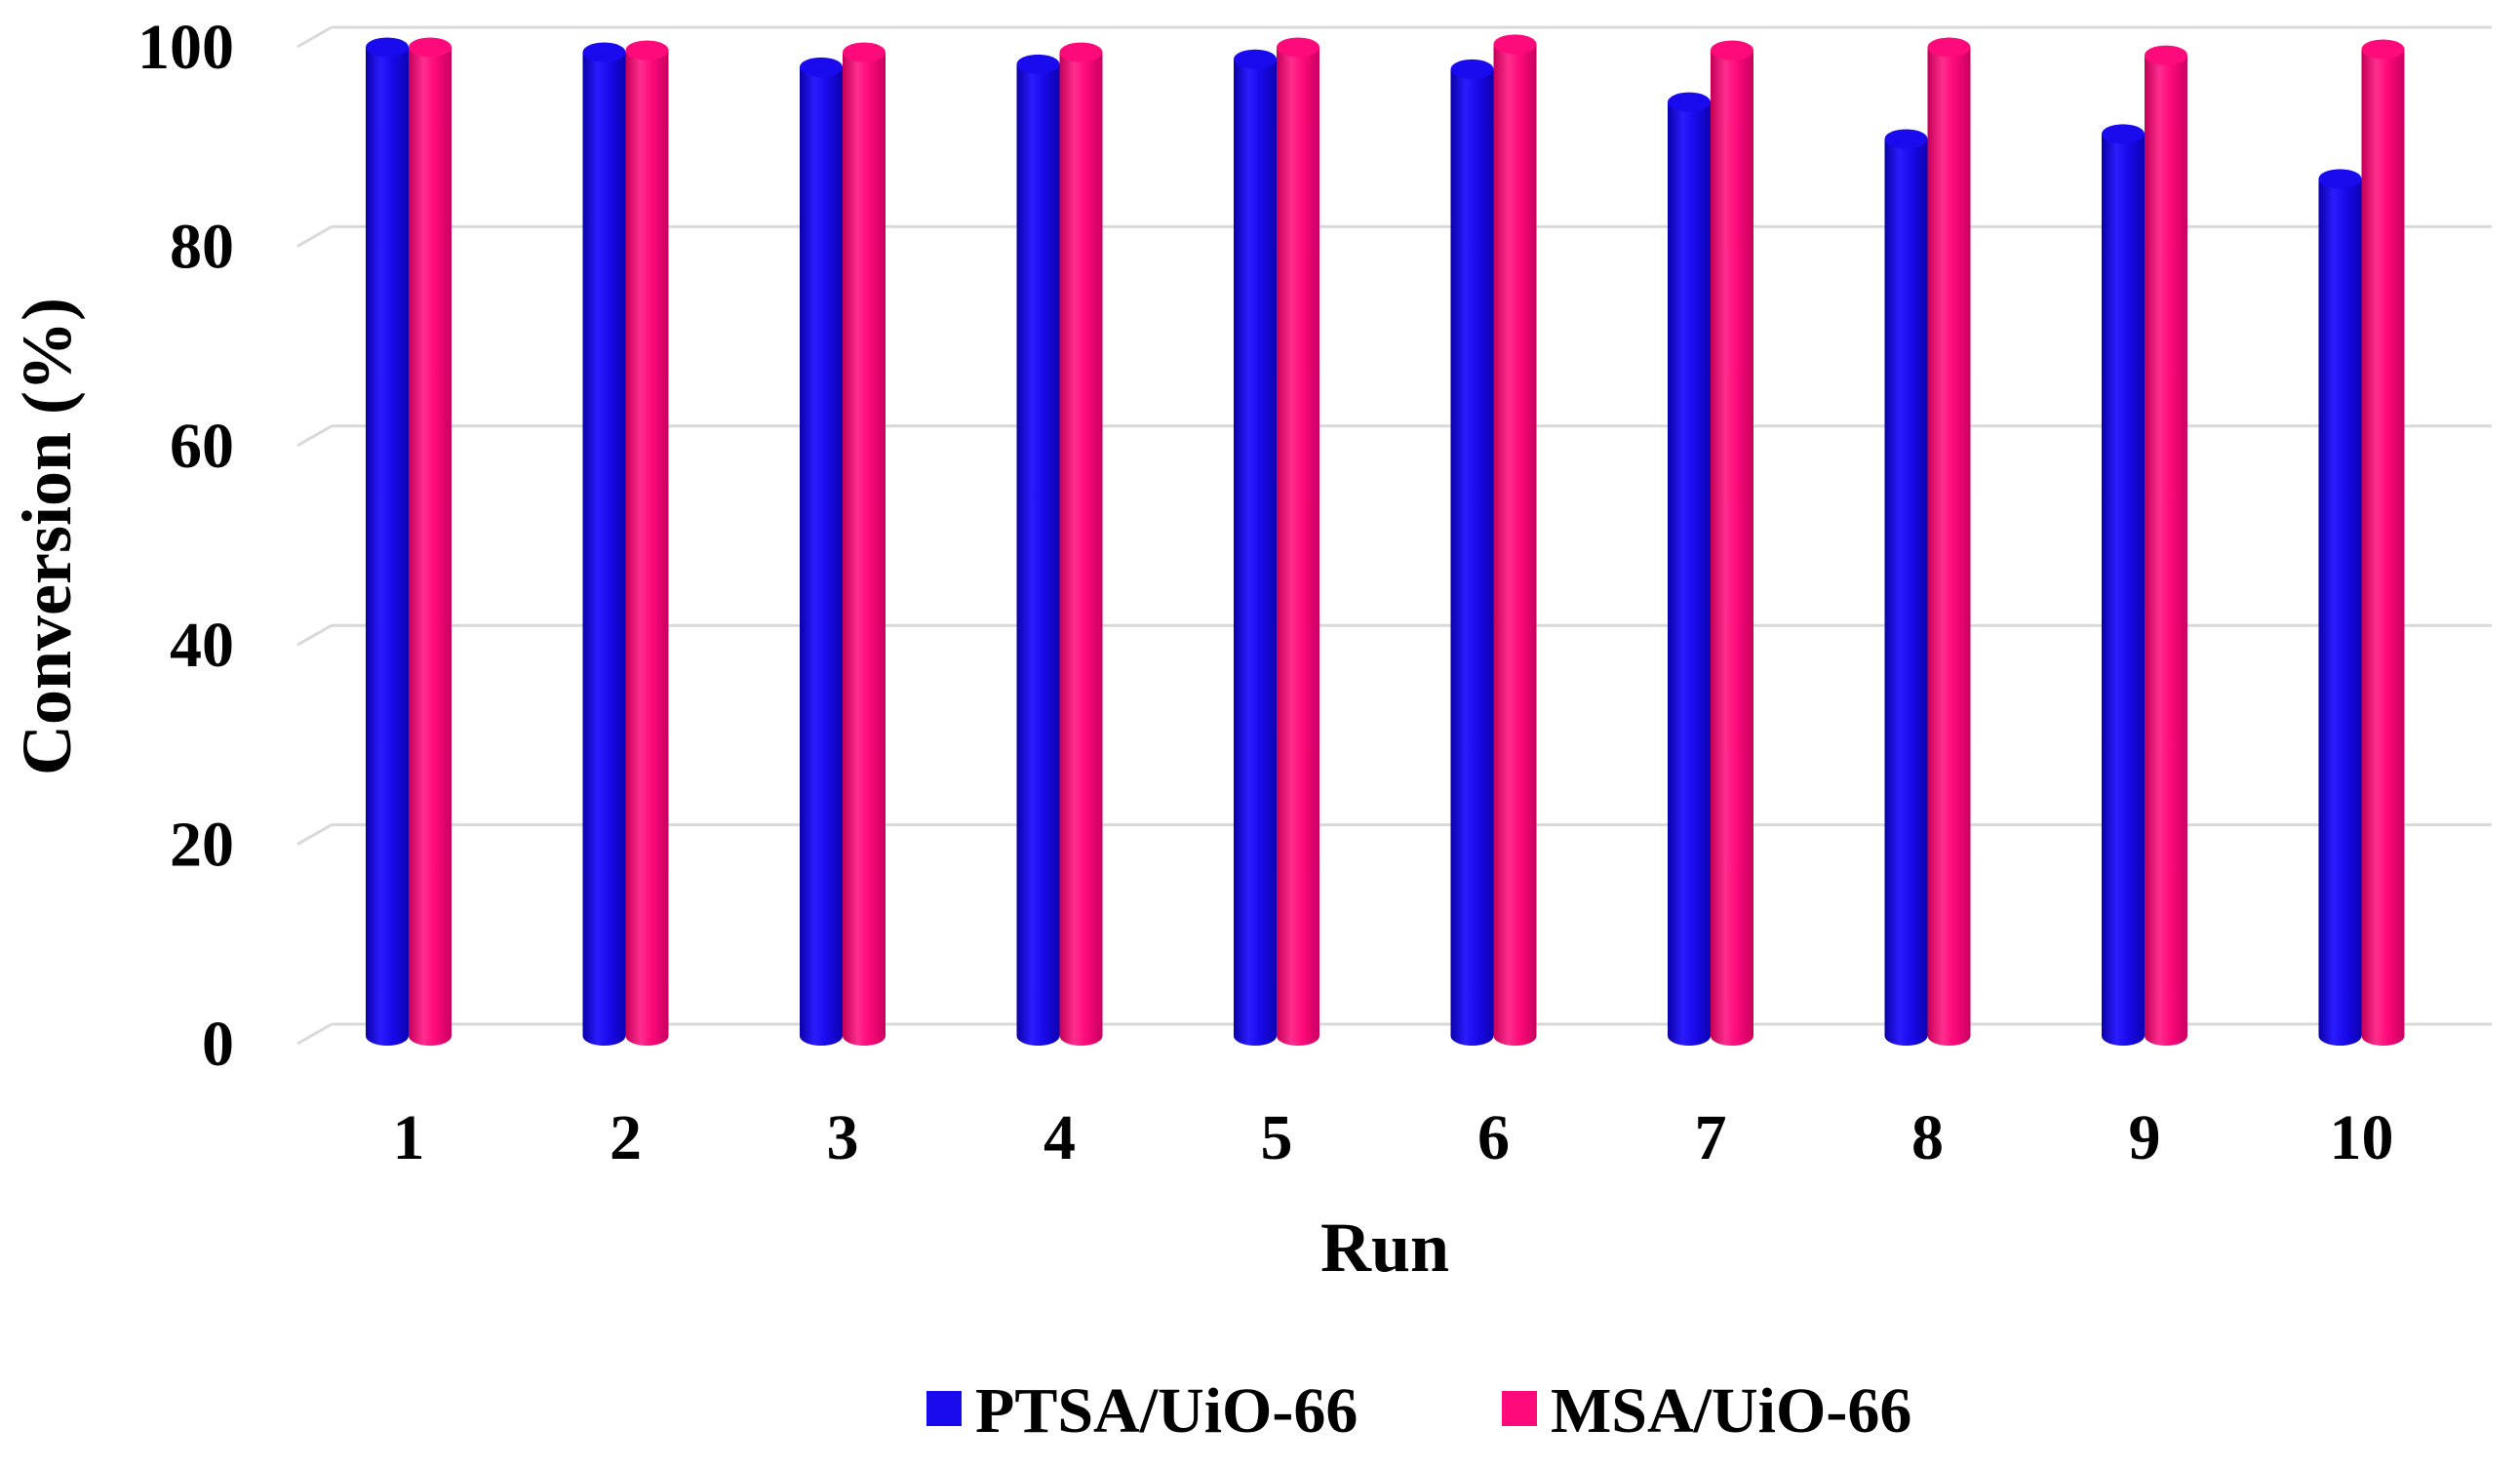  Describe the element at coordinates (202, 645) in the screenshot. I see `y-tick-label: 40` at that location.